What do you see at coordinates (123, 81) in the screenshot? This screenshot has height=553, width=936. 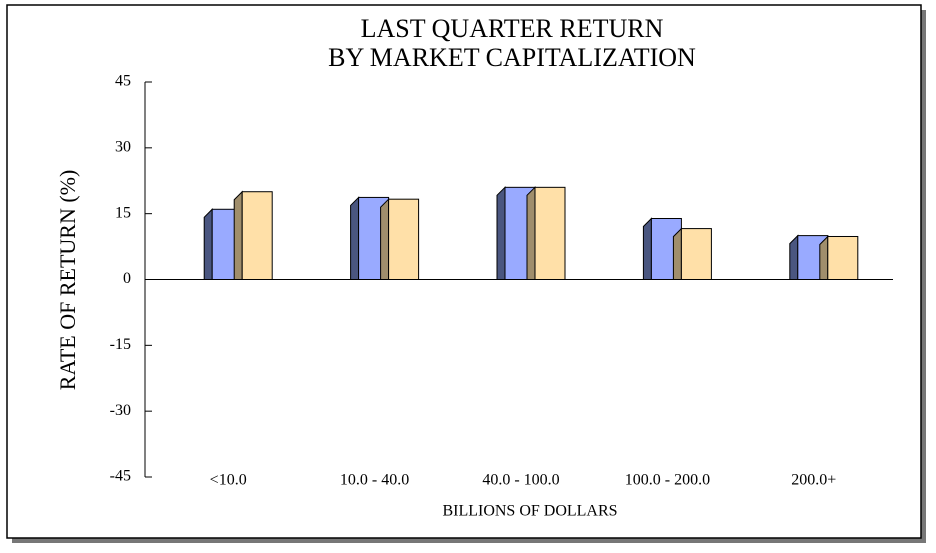 I see `y-tick-label: 45` at bounding box center [123, 81].